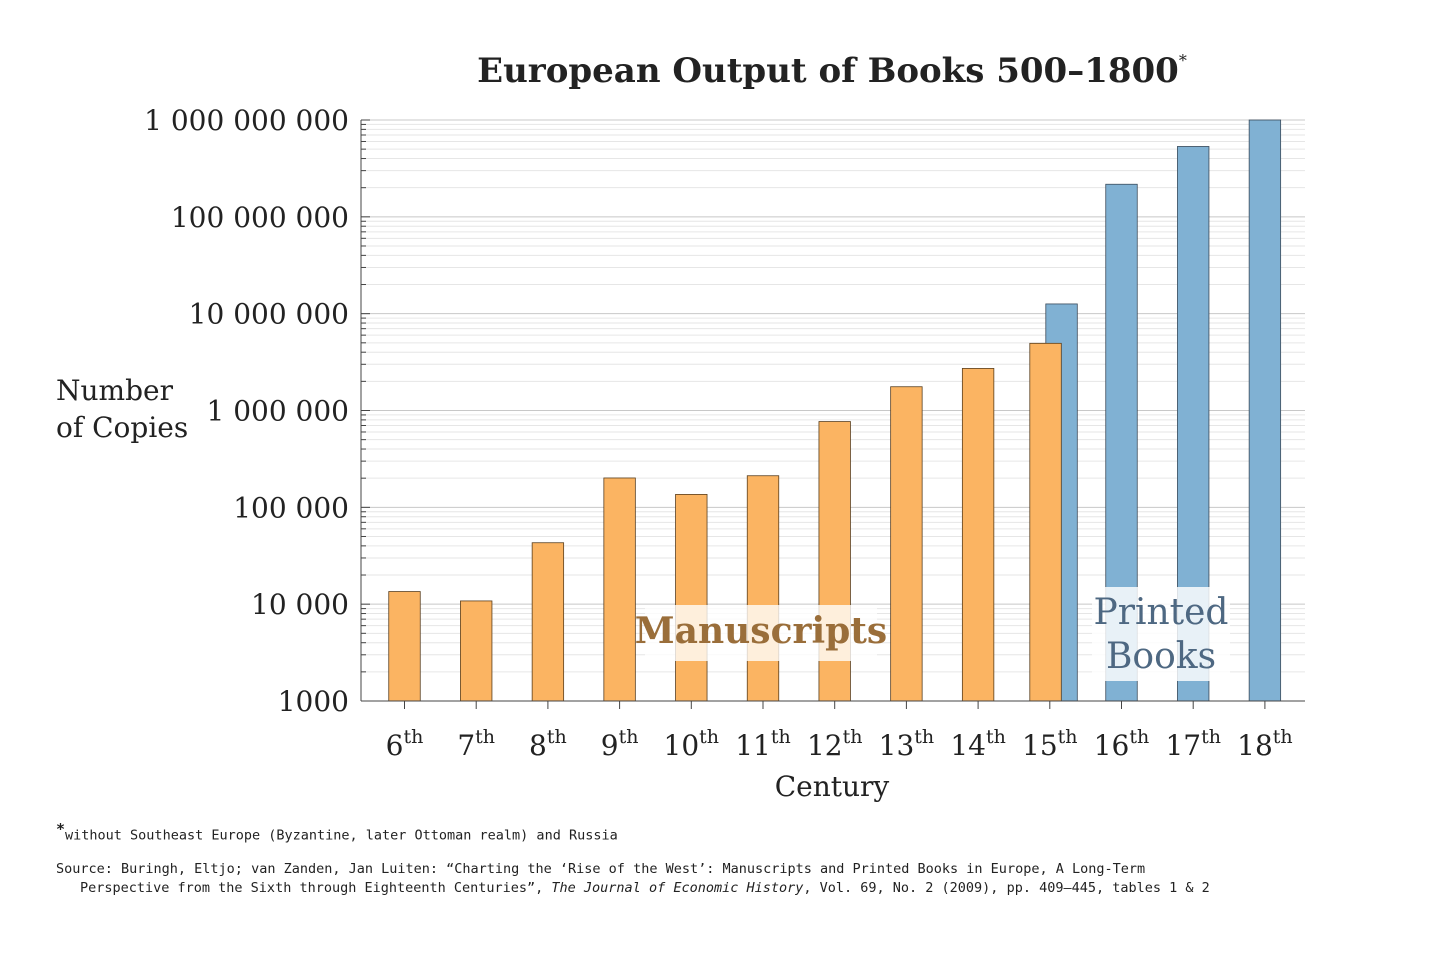  What do you see at coordinates (291, 507) in the screenshot?
I see `y-tick-label: 100 000` at bounding box center [291, 507].